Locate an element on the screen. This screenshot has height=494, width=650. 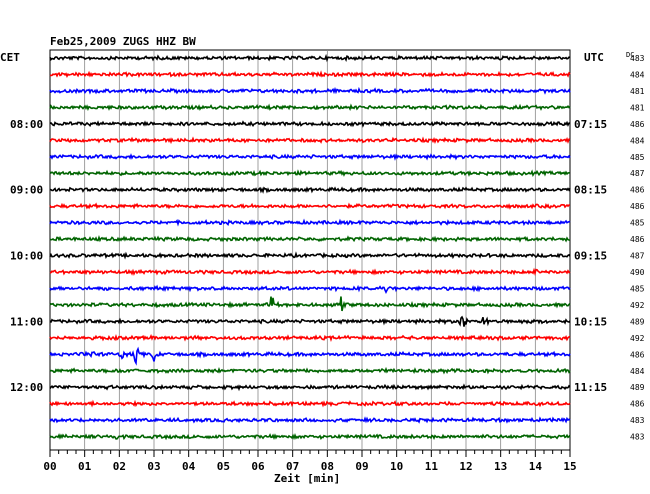
left-hour-label: 11:00 is located at coordinates (26, 321).